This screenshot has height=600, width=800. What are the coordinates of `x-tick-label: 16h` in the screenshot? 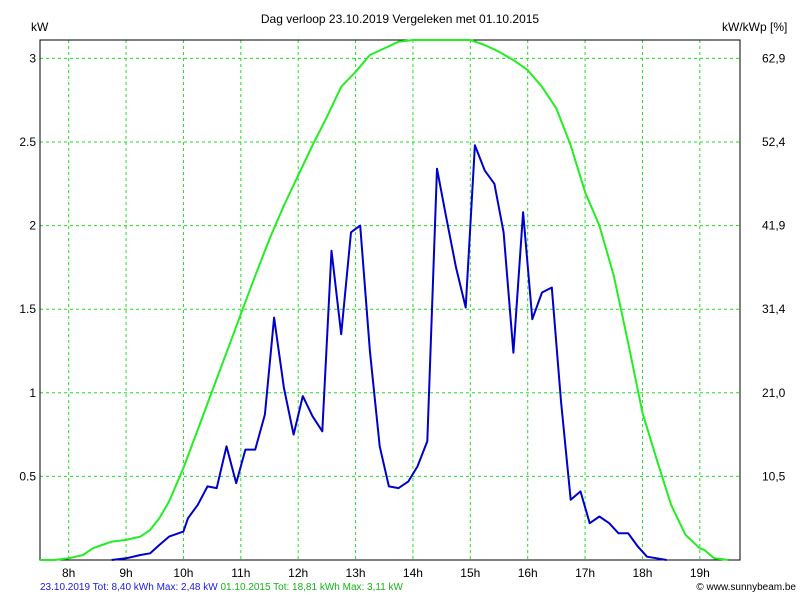 It's located at (528, 573).